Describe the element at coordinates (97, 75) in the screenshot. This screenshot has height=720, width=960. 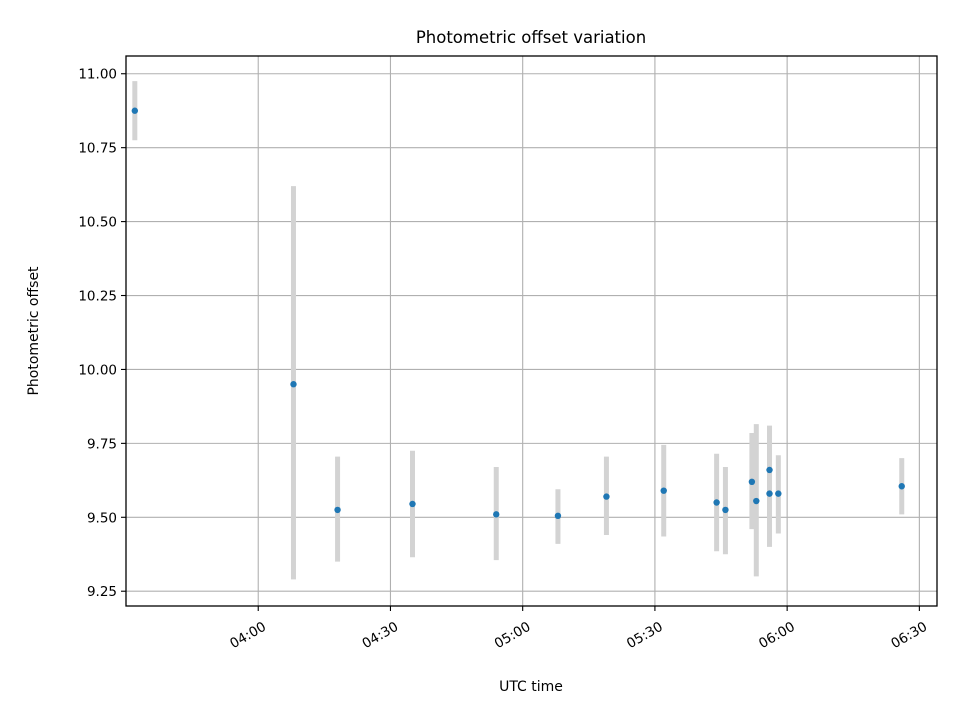
I see `y-tick-label: 11.00` at that location.